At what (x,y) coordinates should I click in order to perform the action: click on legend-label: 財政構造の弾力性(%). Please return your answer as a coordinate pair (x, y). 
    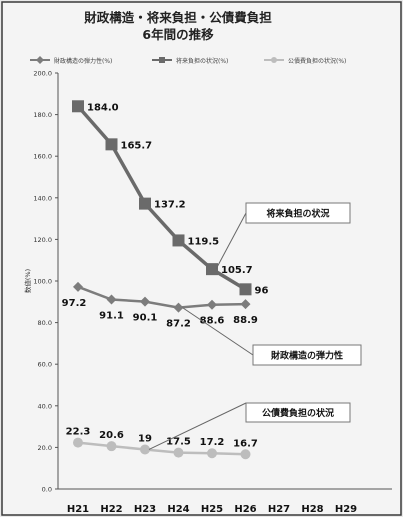
    Looking at the image, I should click on (83, 61).